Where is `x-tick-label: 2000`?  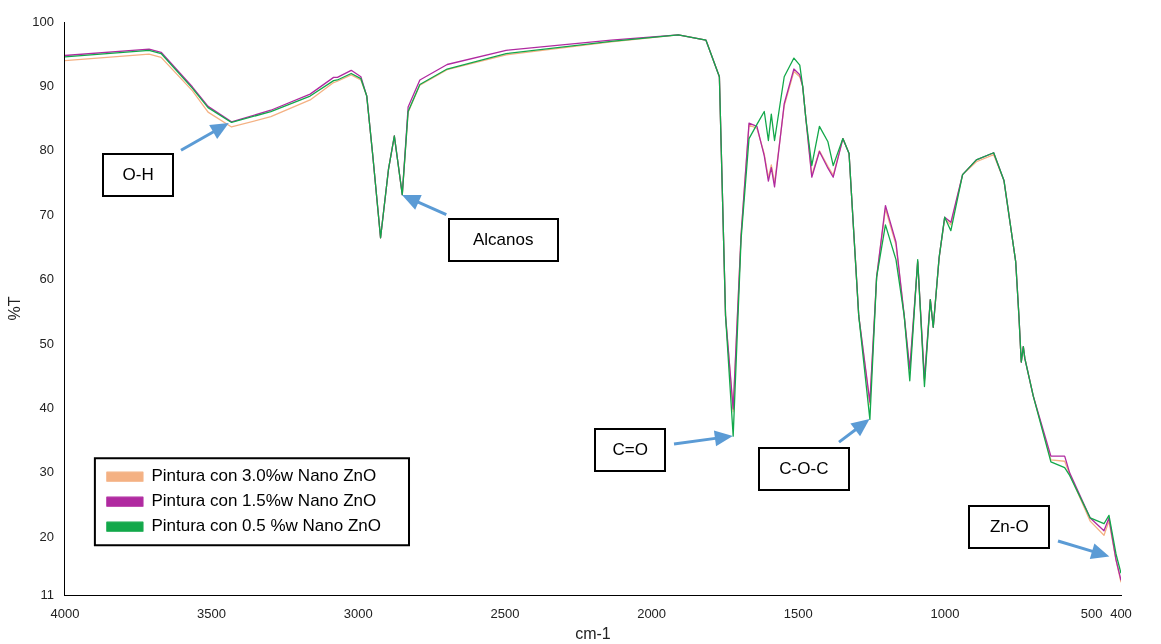 x-tick-label: 2000 is located at coordinates (652, 613).